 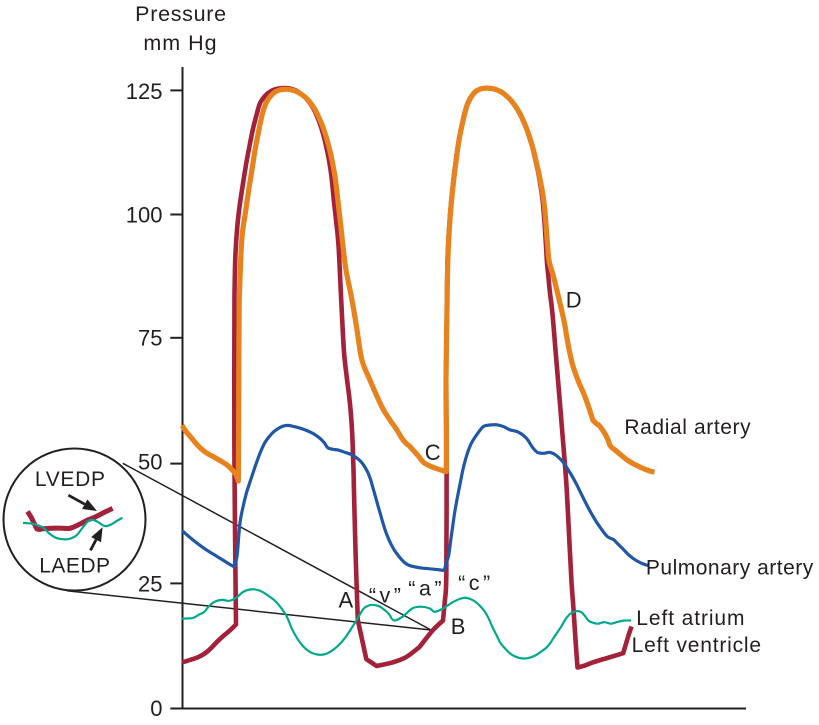 I want to click on svg-text: B, so click(x=458, y=626).